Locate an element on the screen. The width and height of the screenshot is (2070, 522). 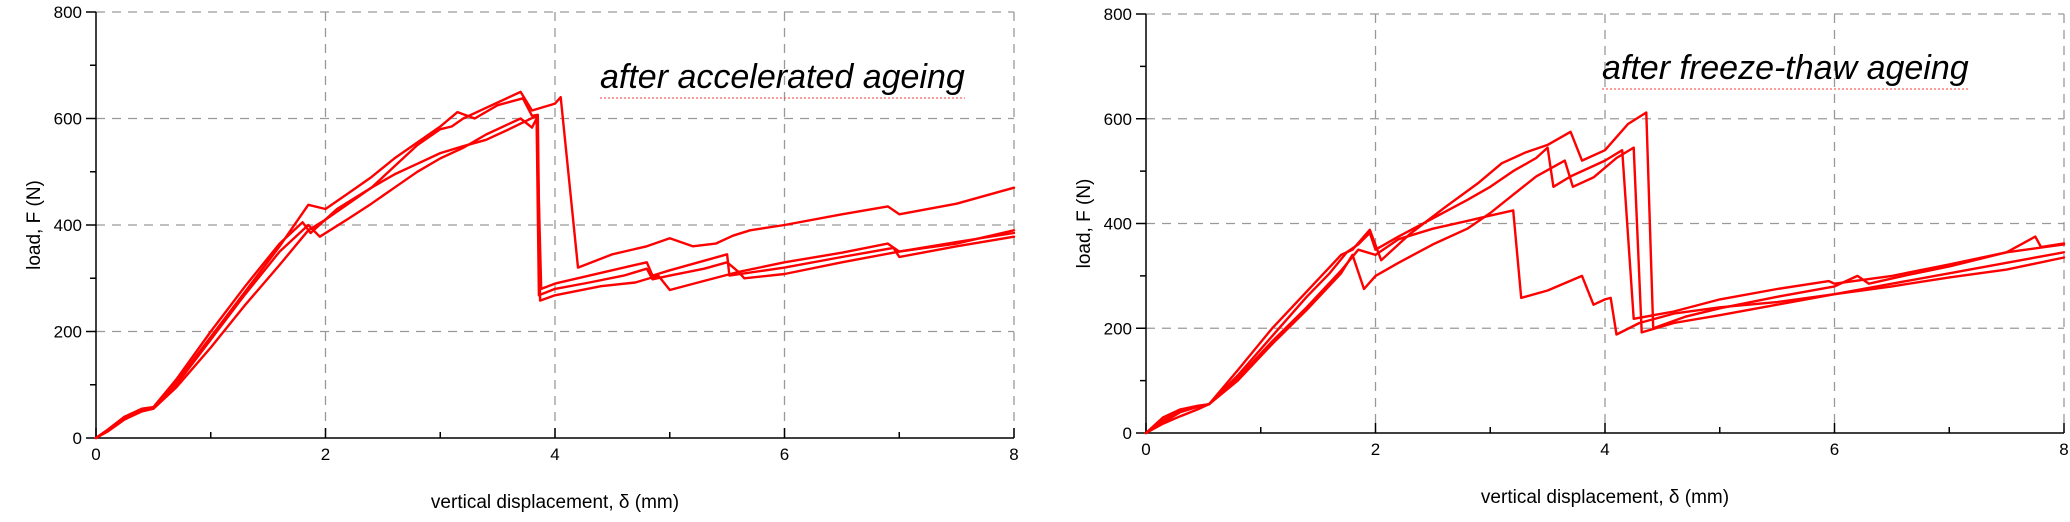
chart-annotation: after freeze-thaw ageing is located at coordinates (1785, 68).